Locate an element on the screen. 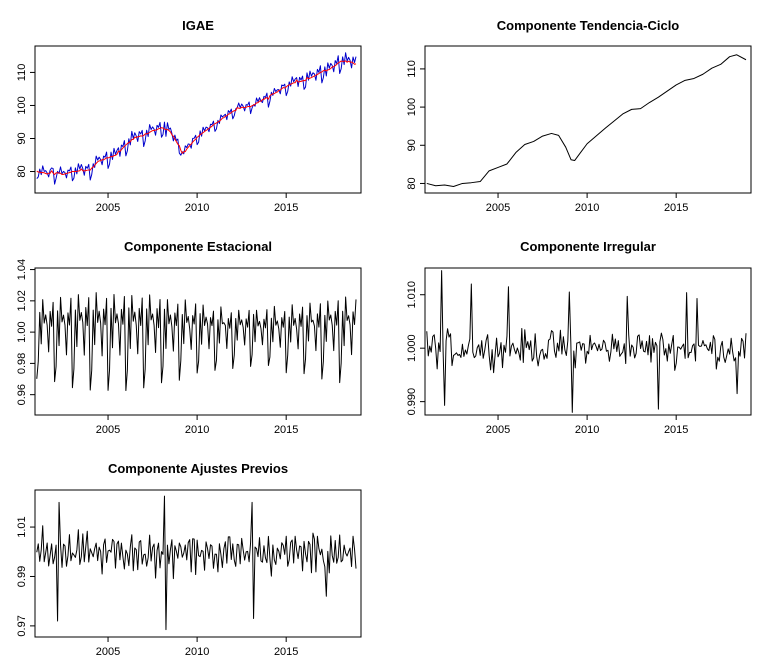  plot-area: 2005 2010 2015 0.97 0.99 1.01 is located at coordinates (189, 573).